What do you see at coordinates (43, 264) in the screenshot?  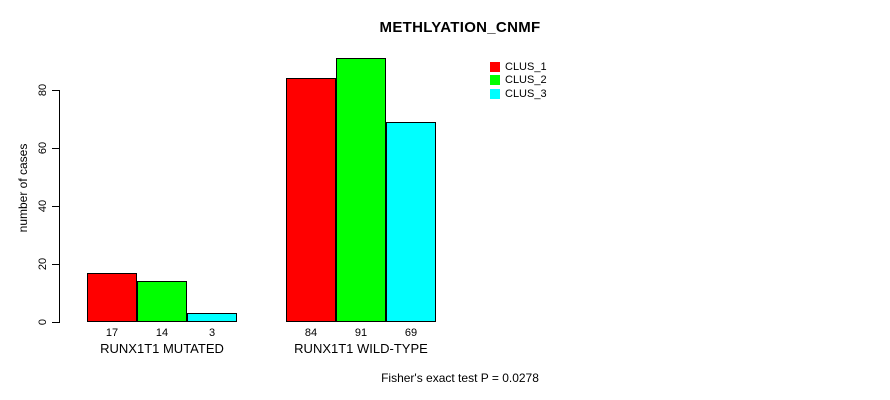 I see `y-tick-label: 20` at bounding box center [43, 264].